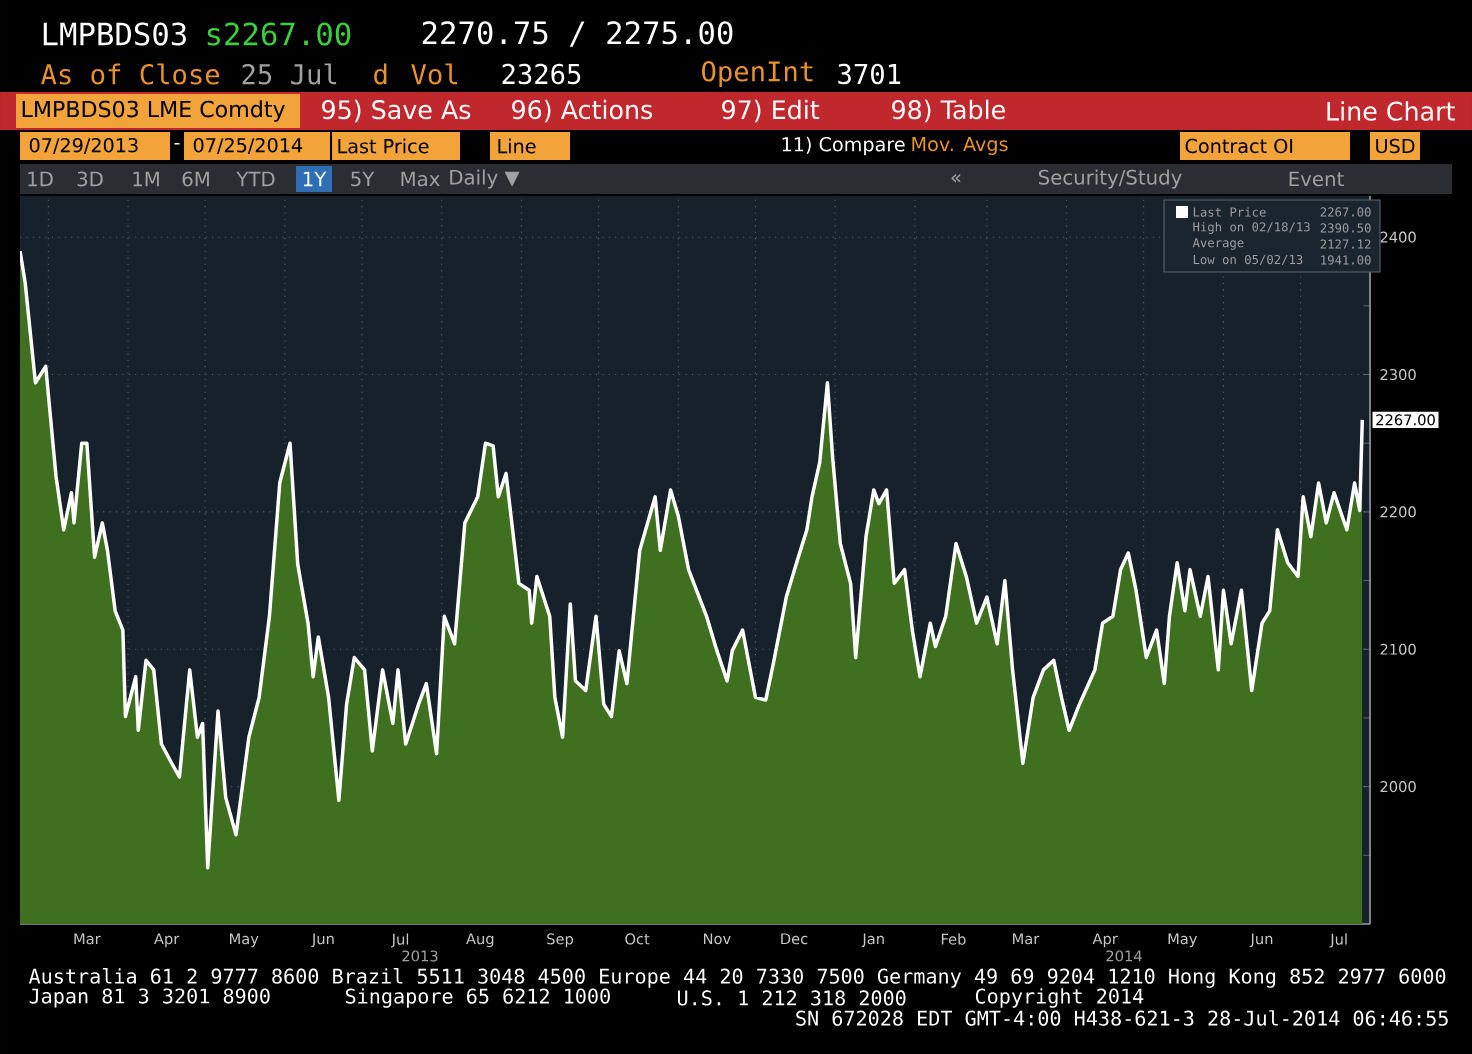 The image size is (1472, 1054). I want to click on text: 96) Actions, so click(582, 111).